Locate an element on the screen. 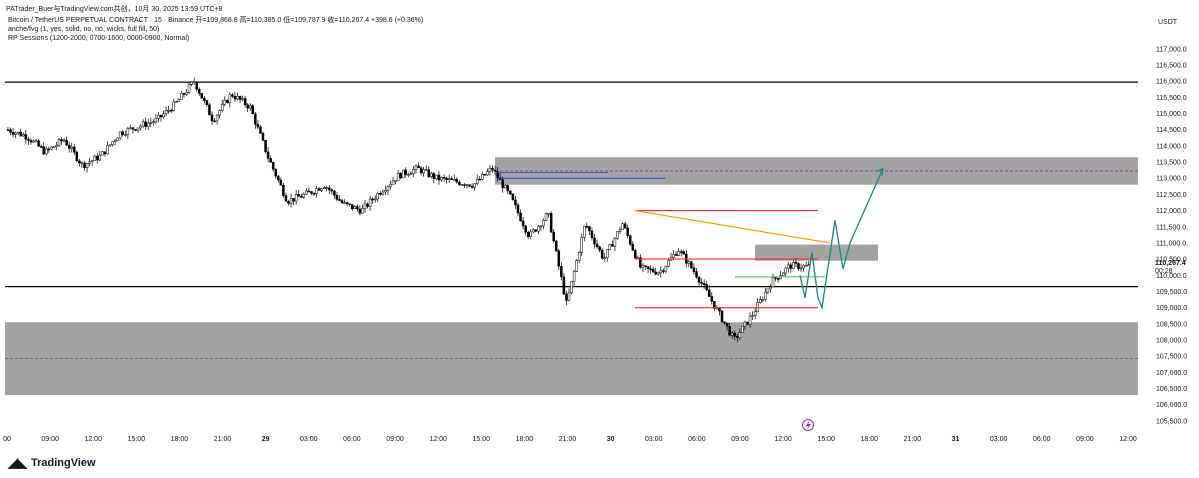 The width and height of the screenshot is (1199, 478). currency-label: USDT is located at coordinates (1168, 22).